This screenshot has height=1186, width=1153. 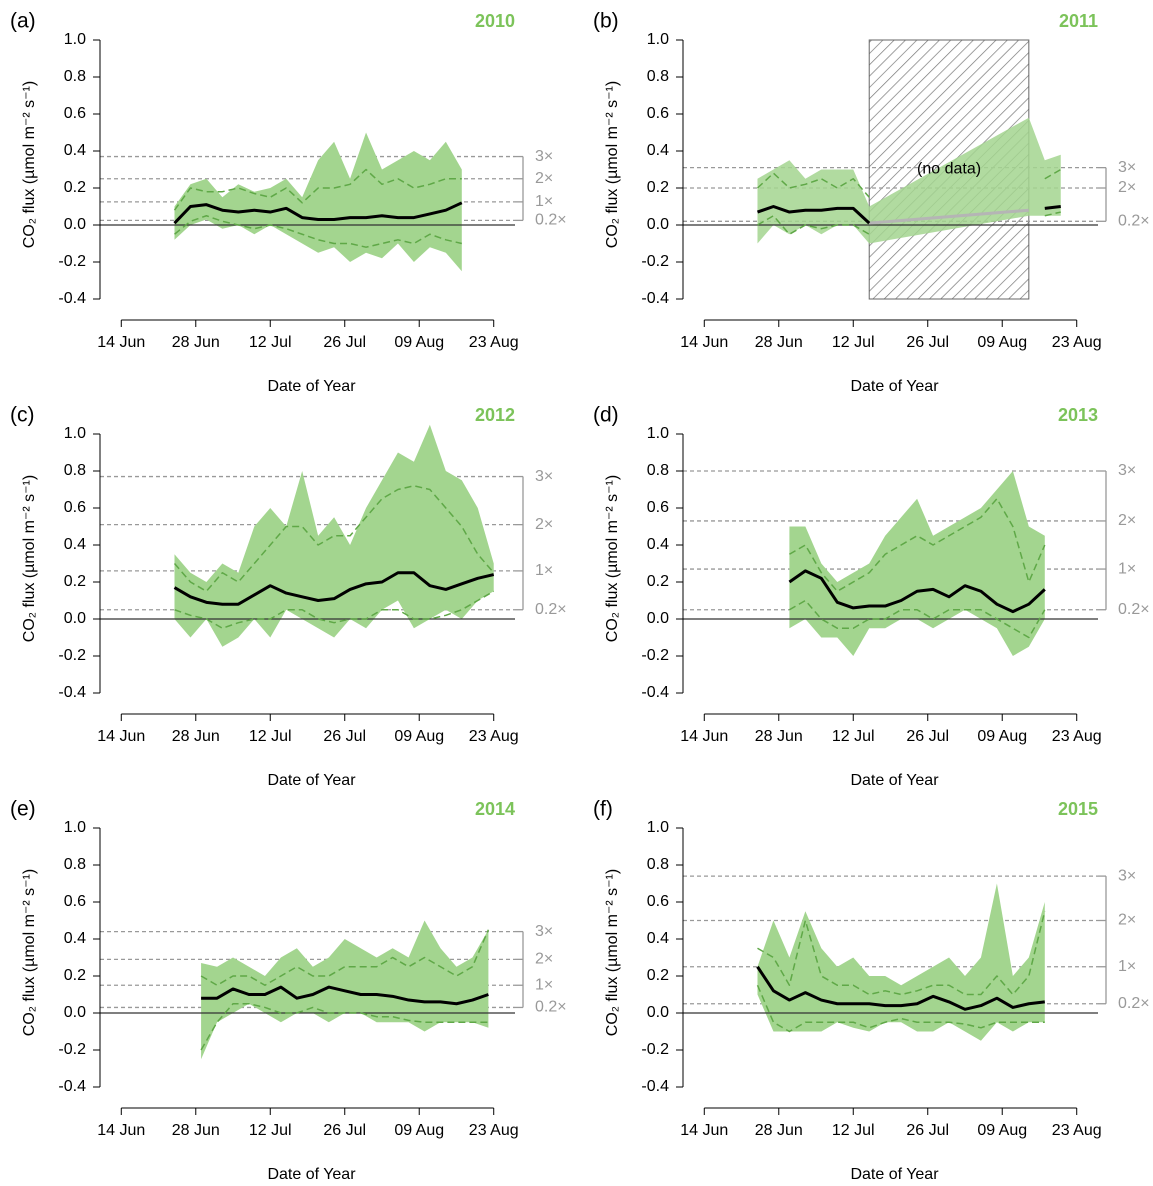 What do you see at coordinates (495, 809) in the screenshot?
I see `chart-title: 2014` at bounding box center [495, 809].